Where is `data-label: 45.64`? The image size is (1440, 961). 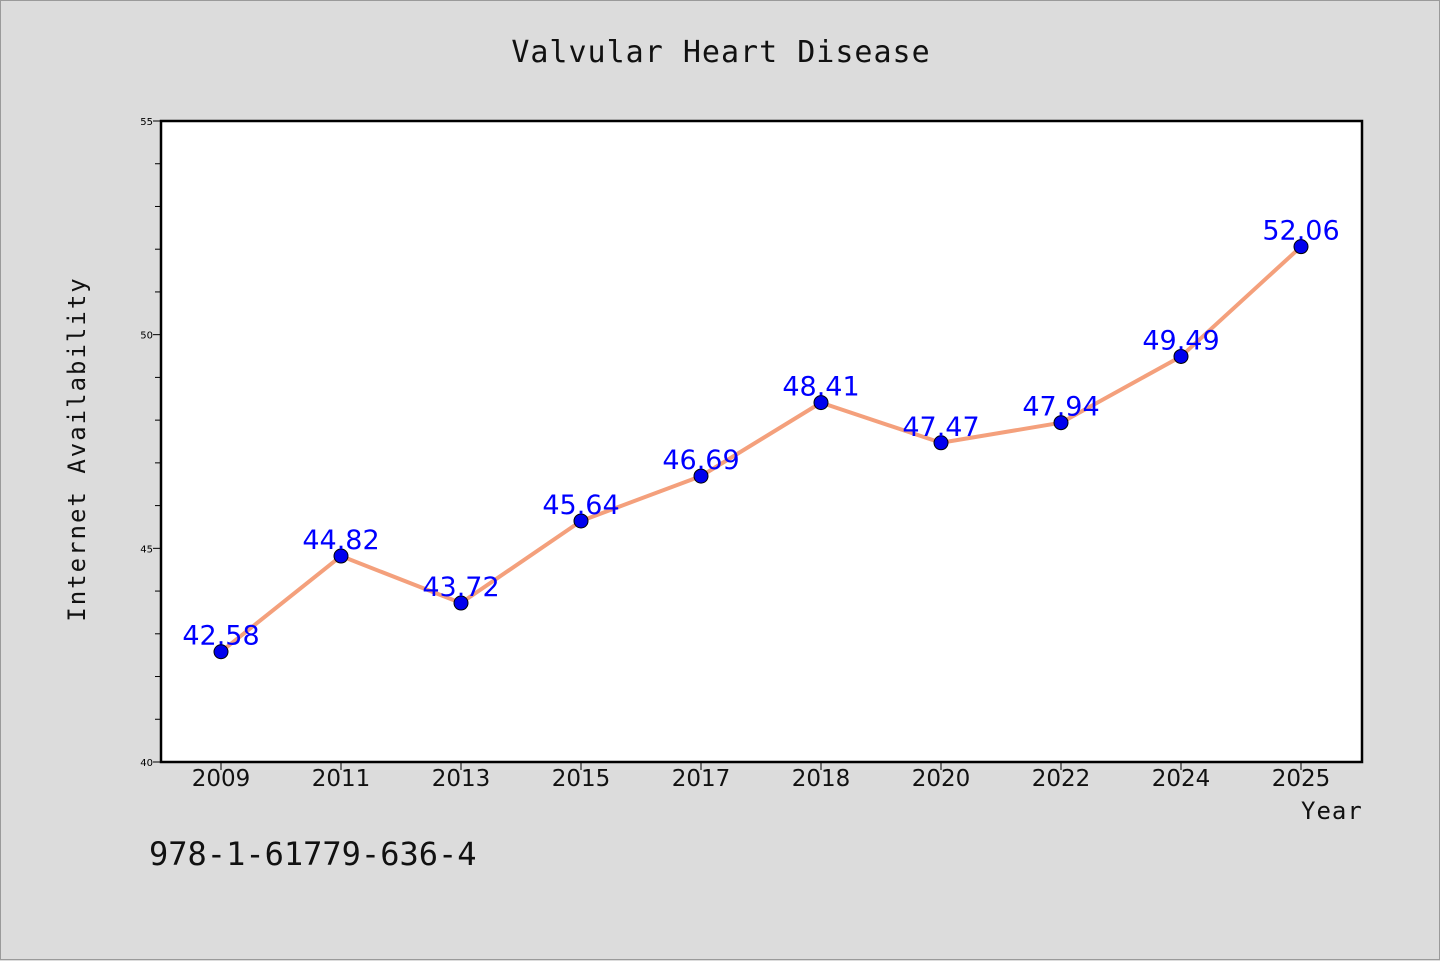 data-label: 45.64 is located at coordinates (580, 505).